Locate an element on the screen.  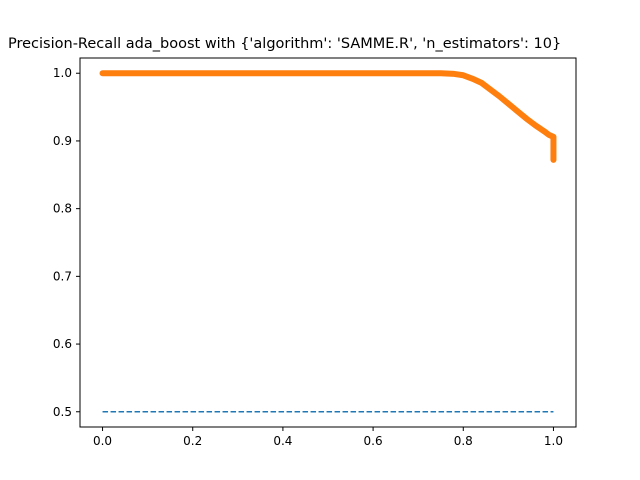
y-tick-label: 1.0 is located at coordinates (62, 73).